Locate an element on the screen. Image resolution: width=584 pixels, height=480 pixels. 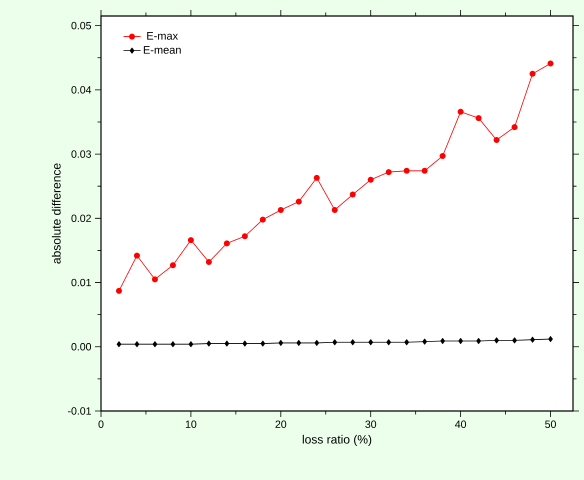
x-tick-label: 20 is located at coordinates (281, 424).